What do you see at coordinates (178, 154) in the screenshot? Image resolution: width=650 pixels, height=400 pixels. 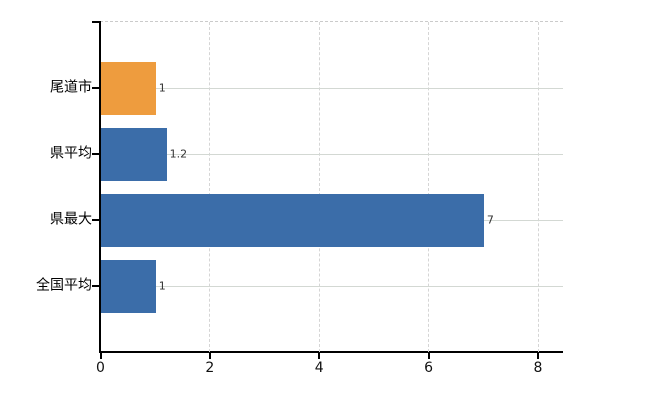 I see `bar-value-label: 1.2` at bounding box center [178, 154].